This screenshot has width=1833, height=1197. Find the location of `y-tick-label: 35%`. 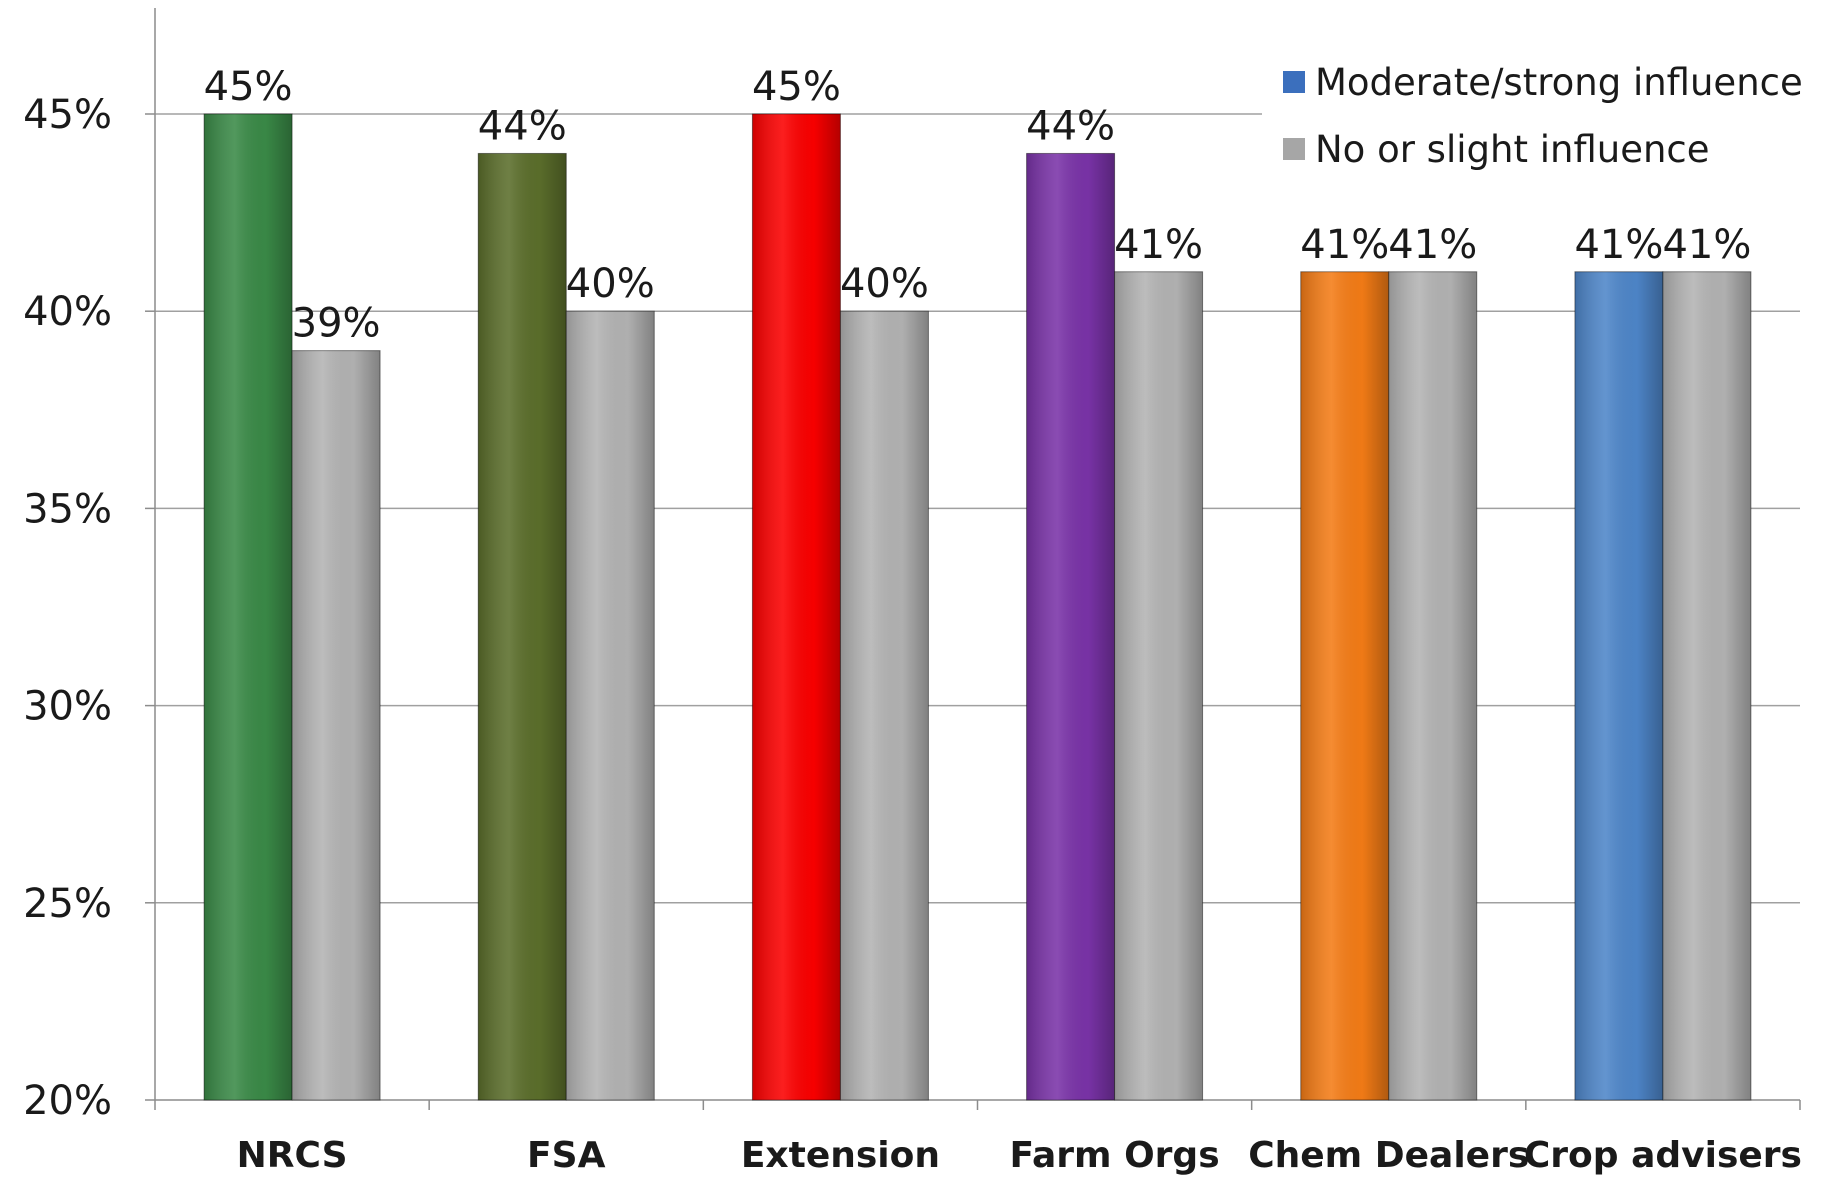

y-tick-label: 35% is located at coordinates (67, 509).